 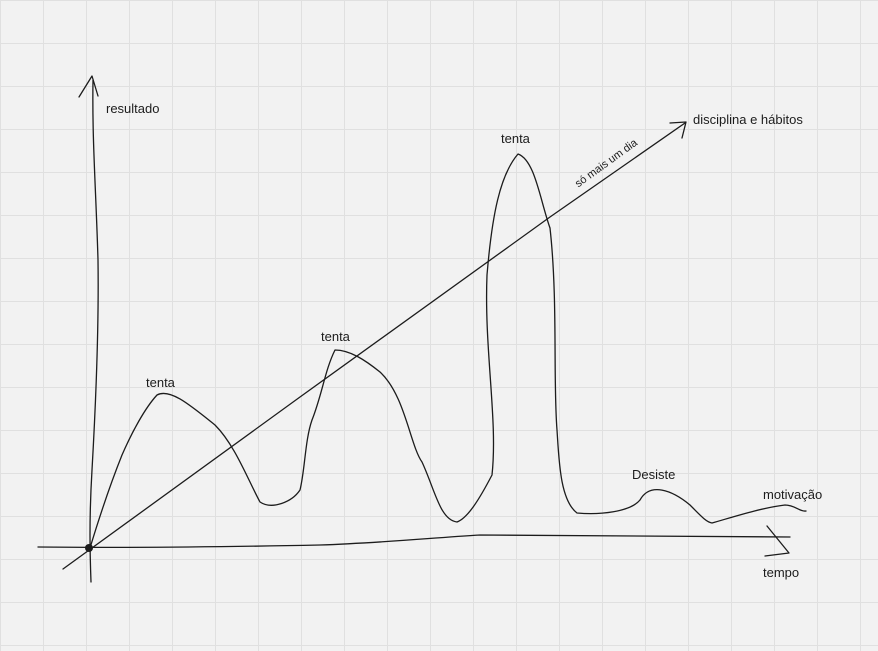 I want to click on peak-2-label: tenta, so click(x=335, y=336).